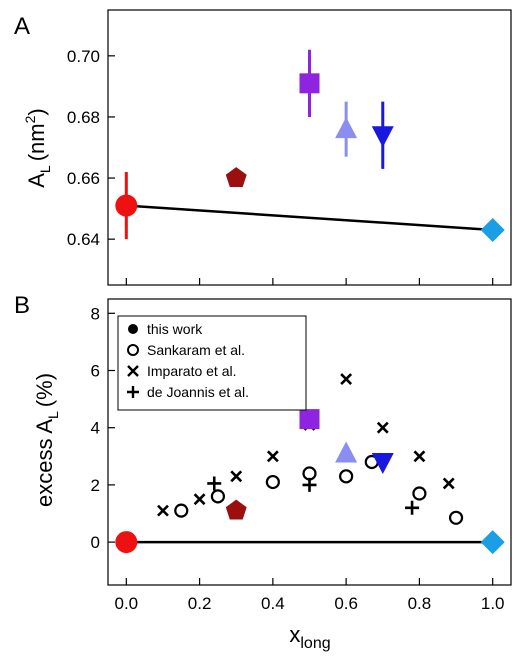 The image size is (517, 659). I want to click on panel-a-ytick-label: 0.70, so click(83, 56).